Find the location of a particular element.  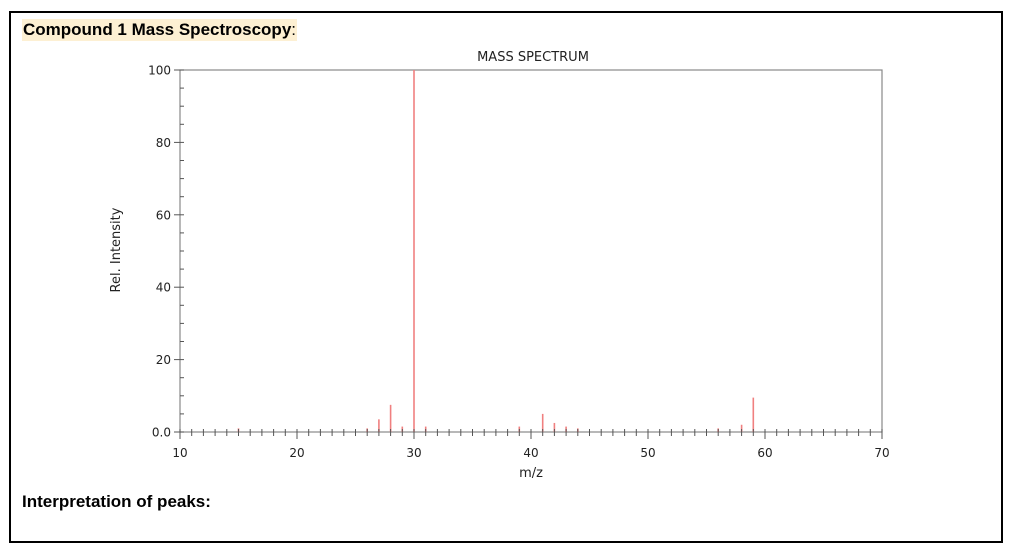

y-tick-label: 20 is located at coordinates (163, 360).